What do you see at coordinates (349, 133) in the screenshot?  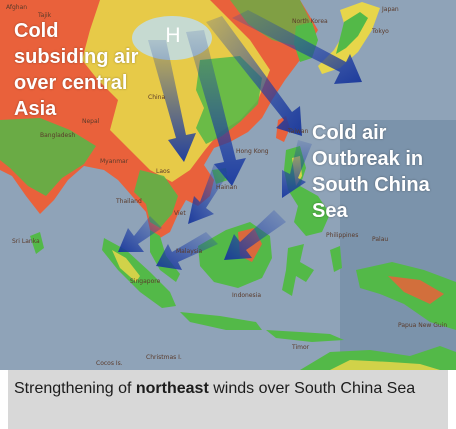 I see `cold-air-outbreak-line: Cold air` at bounding box center [349, 133].